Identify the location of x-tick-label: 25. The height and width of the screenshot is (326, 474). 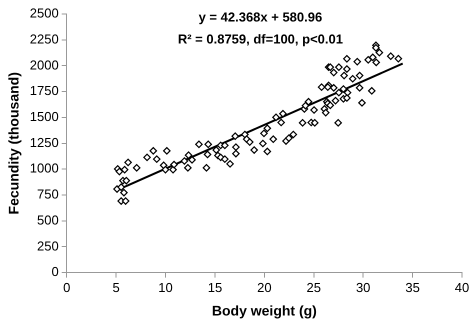
(314, 287).